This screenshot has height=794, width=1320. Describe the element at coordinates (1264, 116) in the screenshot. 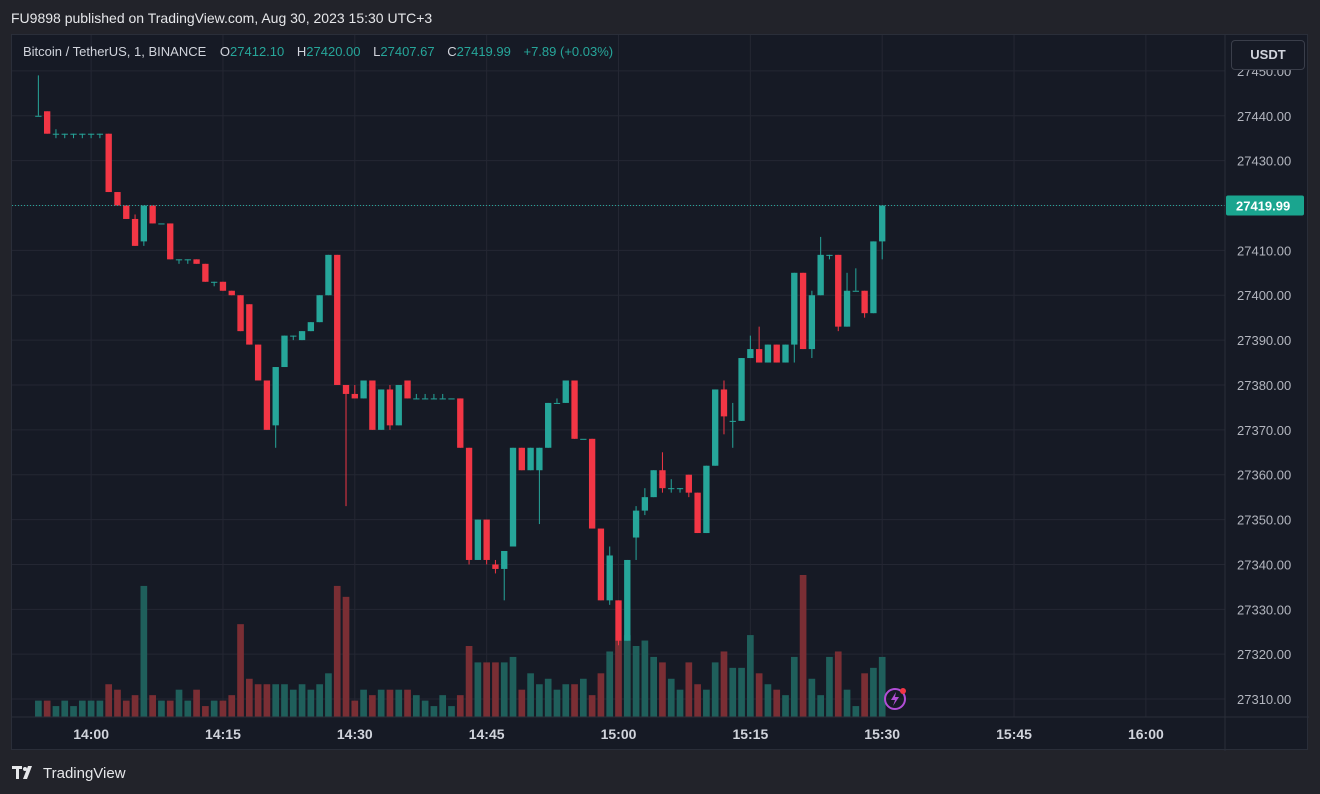

I see `y-tick-label: 27440.00` at that location.